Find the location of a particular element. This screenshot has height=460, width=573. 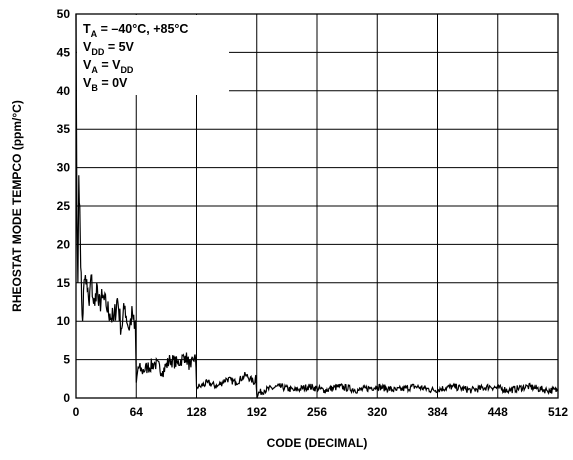

x-tick-label: 384 is located at coordinates (437, 412).